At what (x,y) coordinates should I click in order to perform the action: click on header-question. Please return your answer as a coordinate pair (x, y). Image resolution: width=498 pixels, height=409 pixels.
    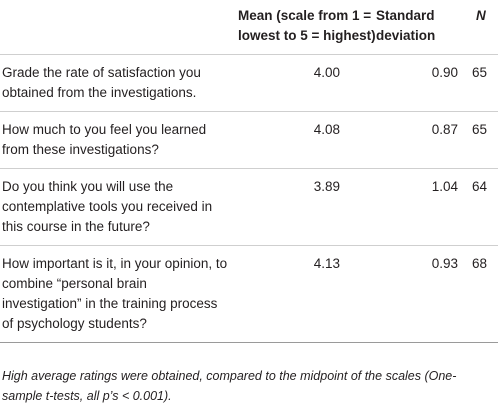
    Looking at the image, I should click on (117, 27).